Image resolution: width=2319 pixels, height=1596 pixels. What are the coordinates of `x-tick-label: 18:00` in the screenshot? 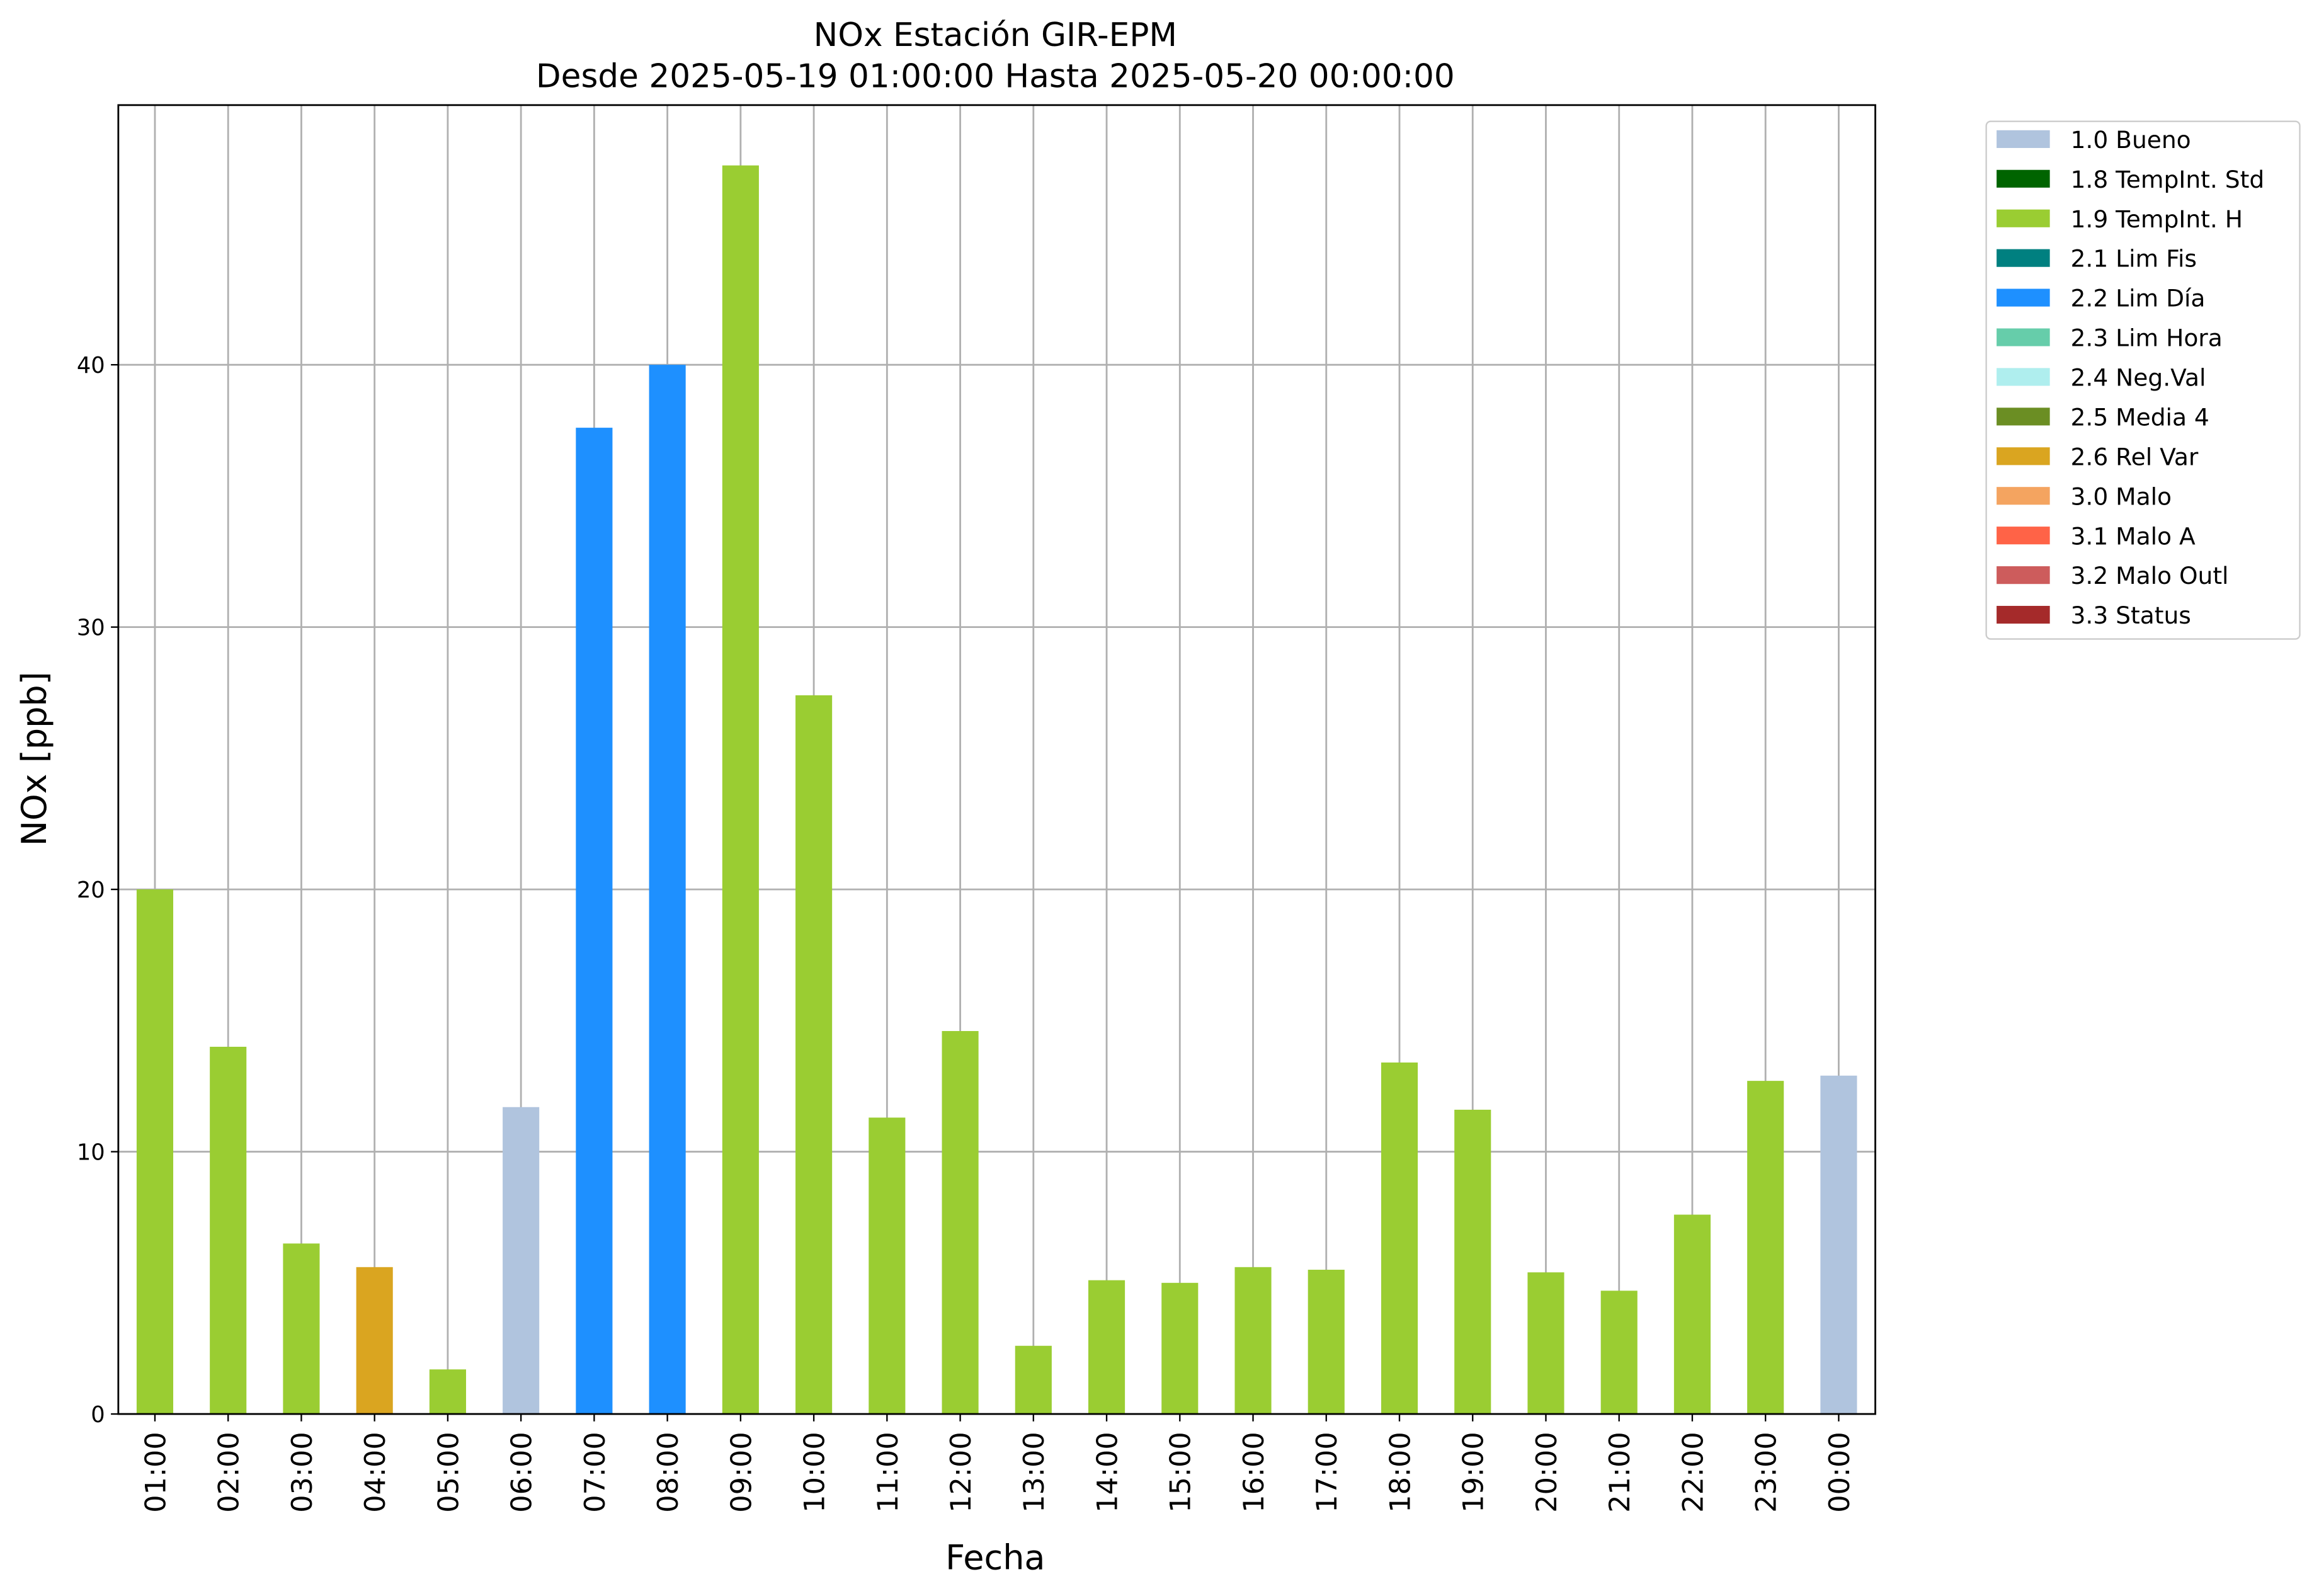 It's located at (1400, 1472).